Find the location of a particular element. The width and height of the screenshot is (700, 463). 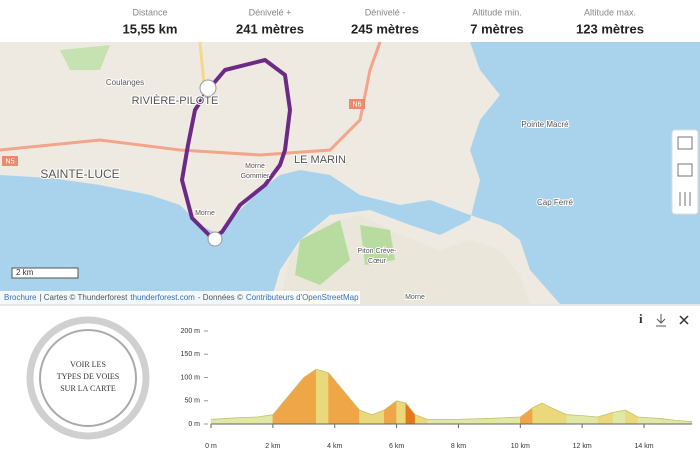

map-label: Cap Ferré is located at coordinates (555, 202).